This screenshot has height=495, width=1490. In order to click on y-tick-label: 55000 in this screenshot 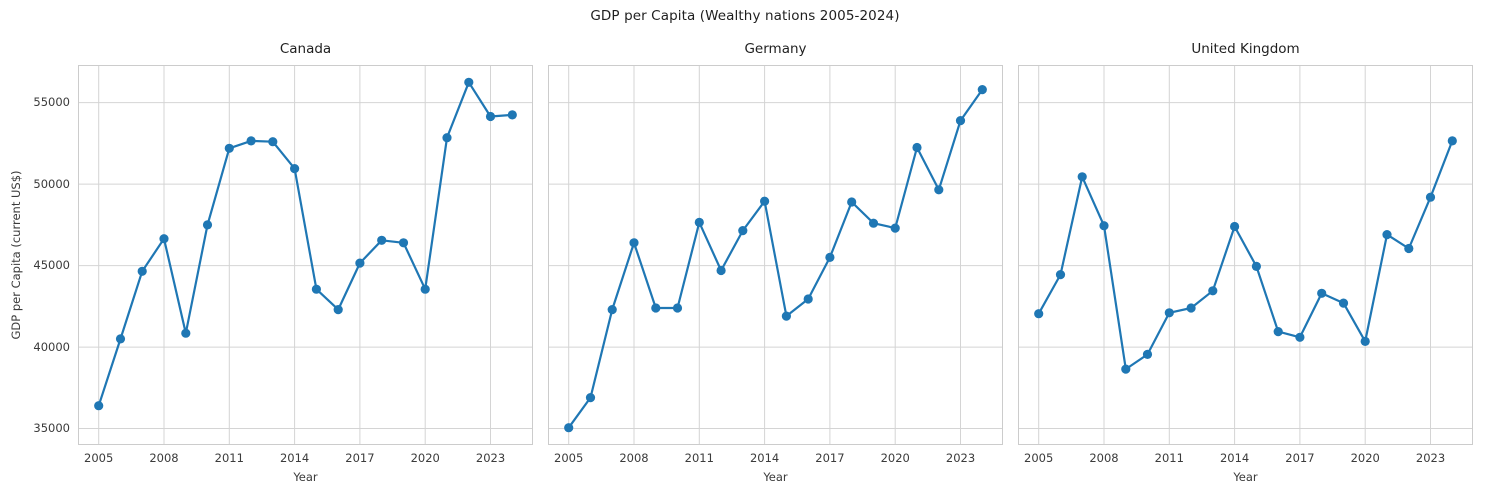, I will do `click(51, 102)`.